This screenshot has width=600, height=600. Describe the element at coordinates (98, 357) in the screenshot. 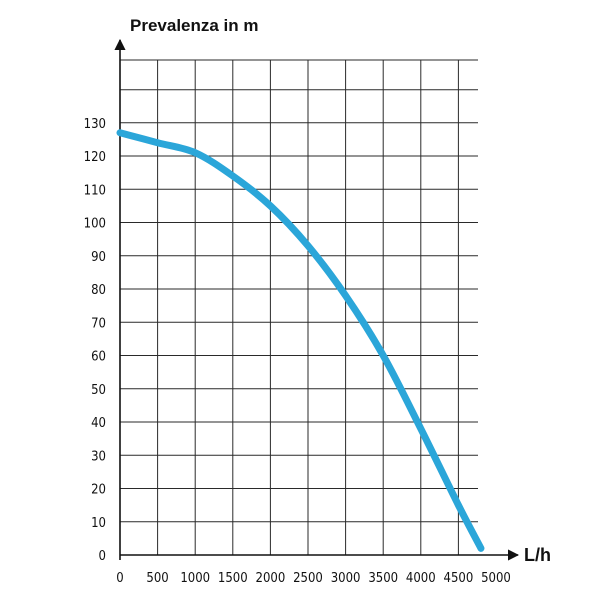

I see `y-tick-label: 60` at that location.